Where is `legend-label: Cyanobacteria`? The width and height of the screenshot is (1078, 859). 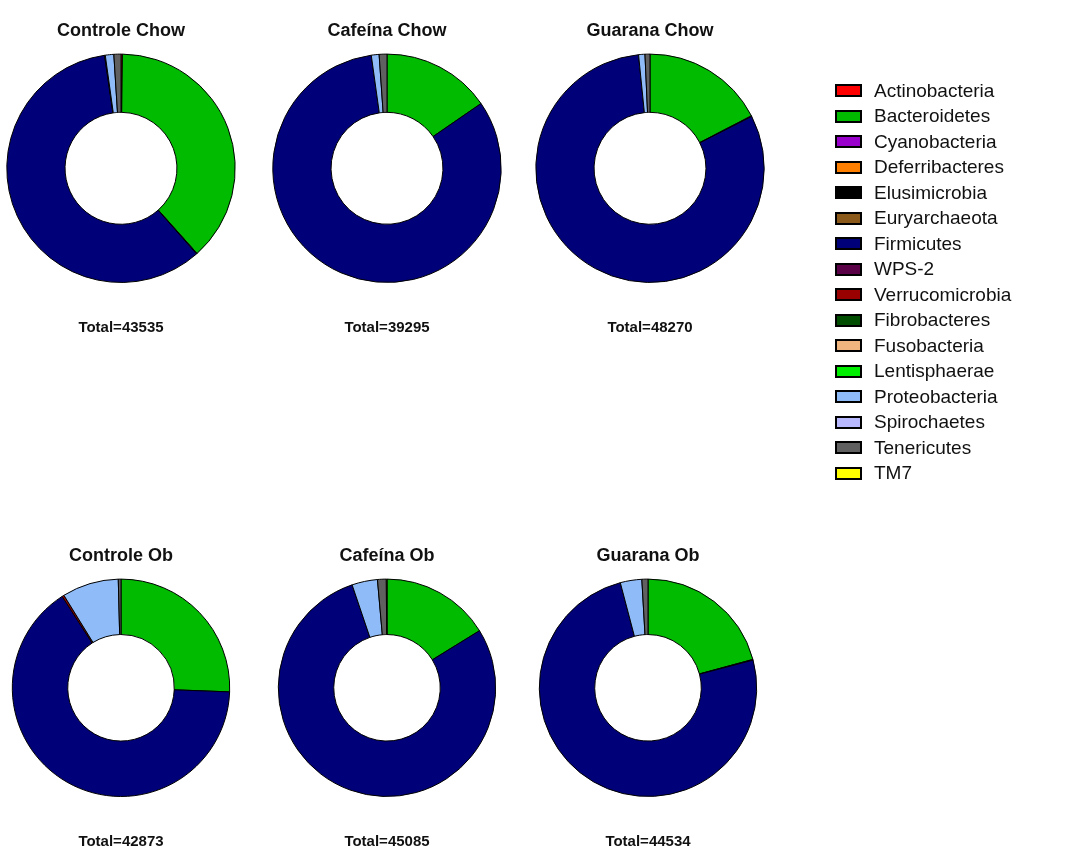 legend-label: Cyanobacteria is located at coordinates (935, 141).